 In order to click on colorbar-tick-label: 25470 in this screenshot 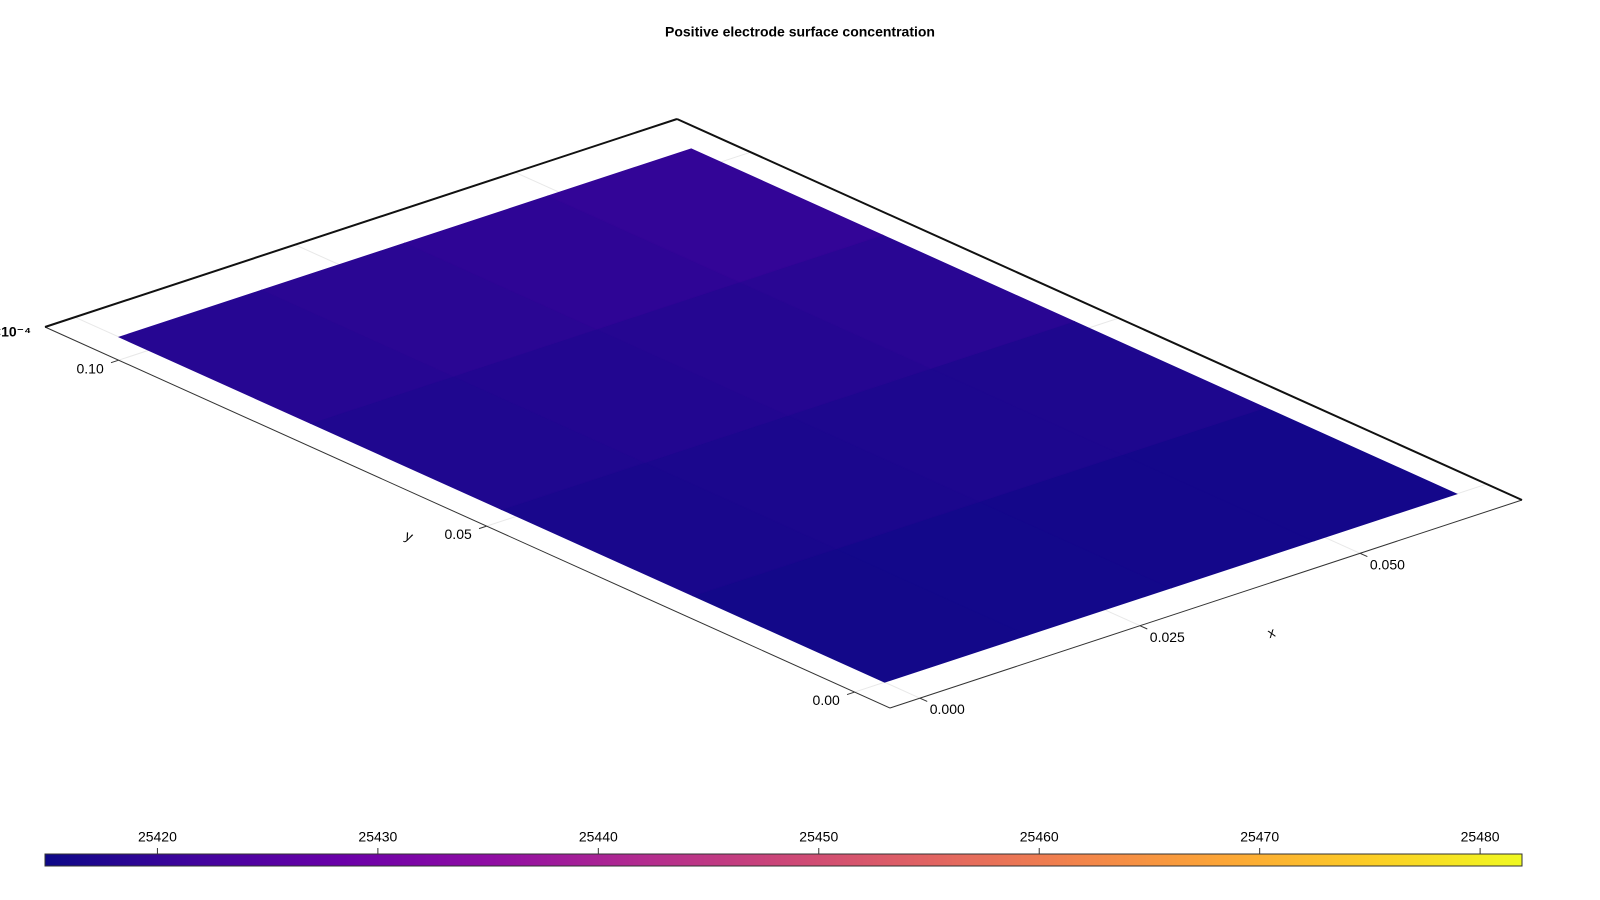, I will do `click(1259, 837)`.